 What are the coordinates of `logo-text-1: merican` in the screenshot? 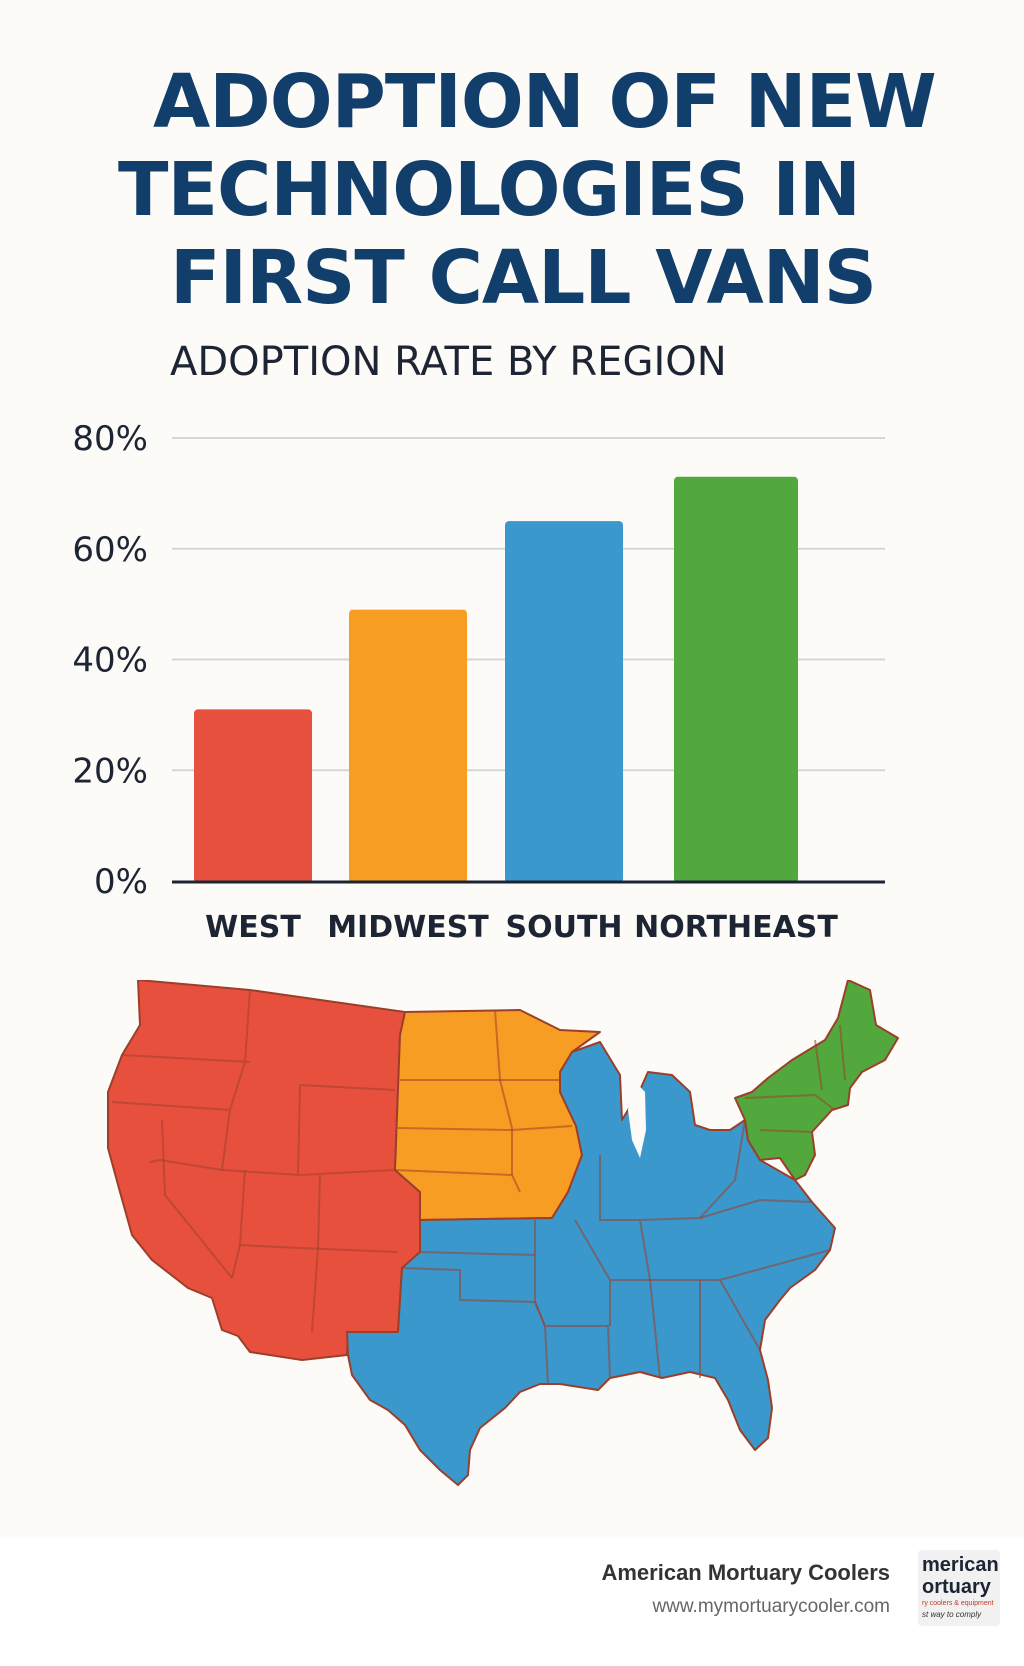 It's located at (960, 1565).